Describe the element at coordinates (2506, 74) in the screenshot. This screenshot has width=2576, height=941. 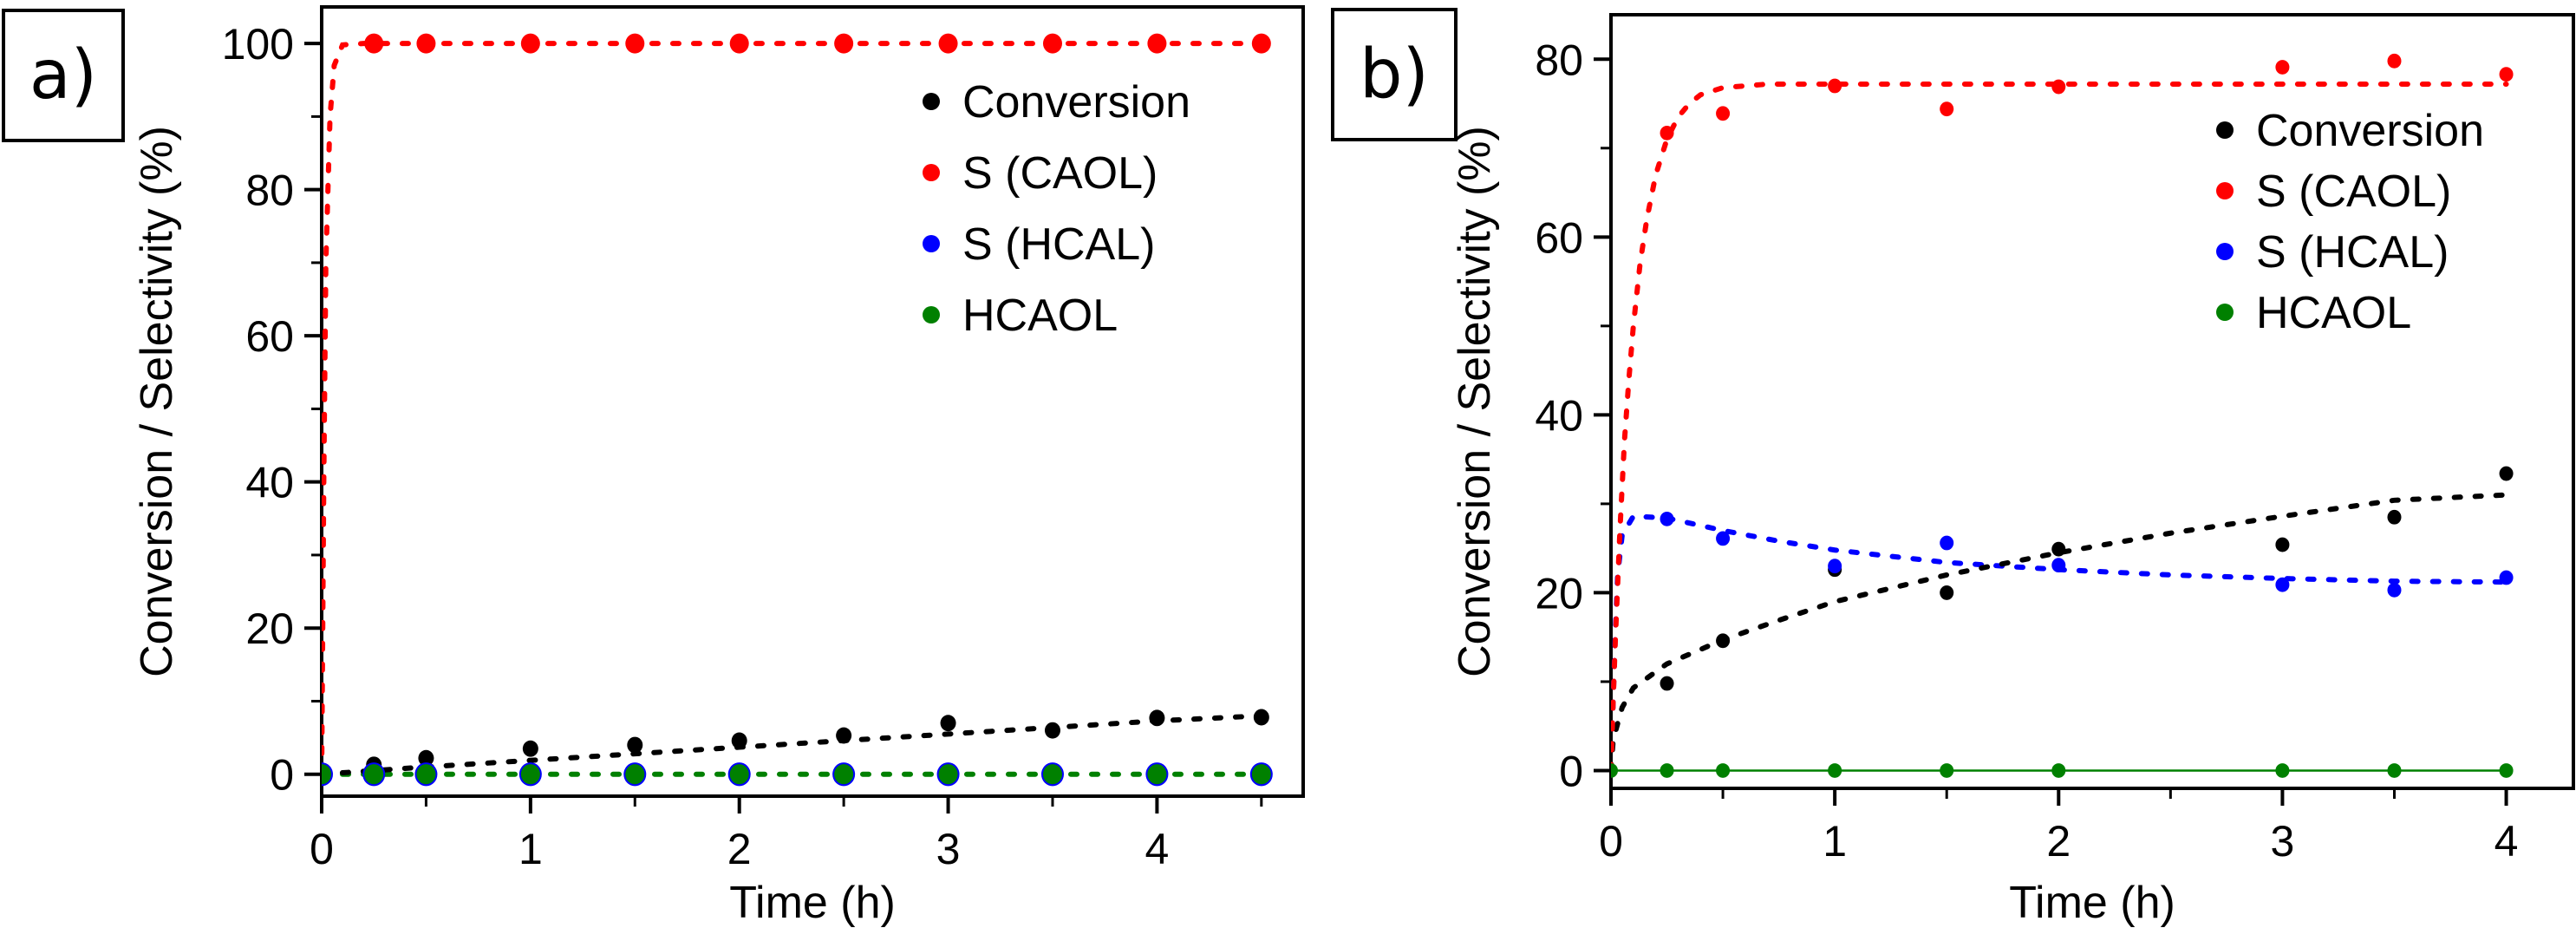
I see `data-point-s-caol-b: S (CAOL) t=4h: 78.3%` at that location.